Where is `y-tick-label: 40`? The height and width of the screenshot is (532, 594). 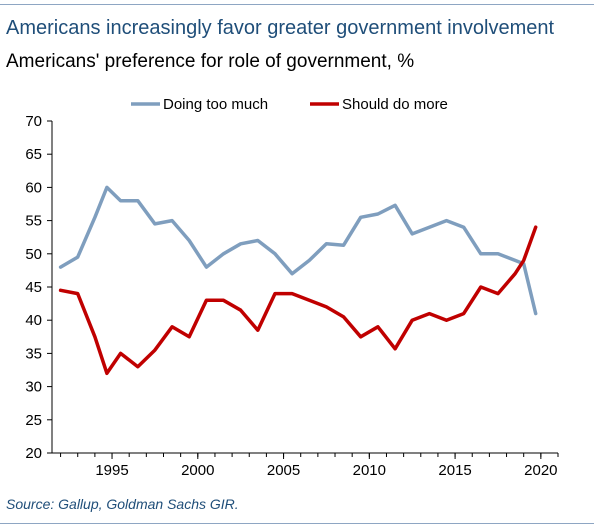 y-tick-label: 40 is located at coordinates (33, 320).